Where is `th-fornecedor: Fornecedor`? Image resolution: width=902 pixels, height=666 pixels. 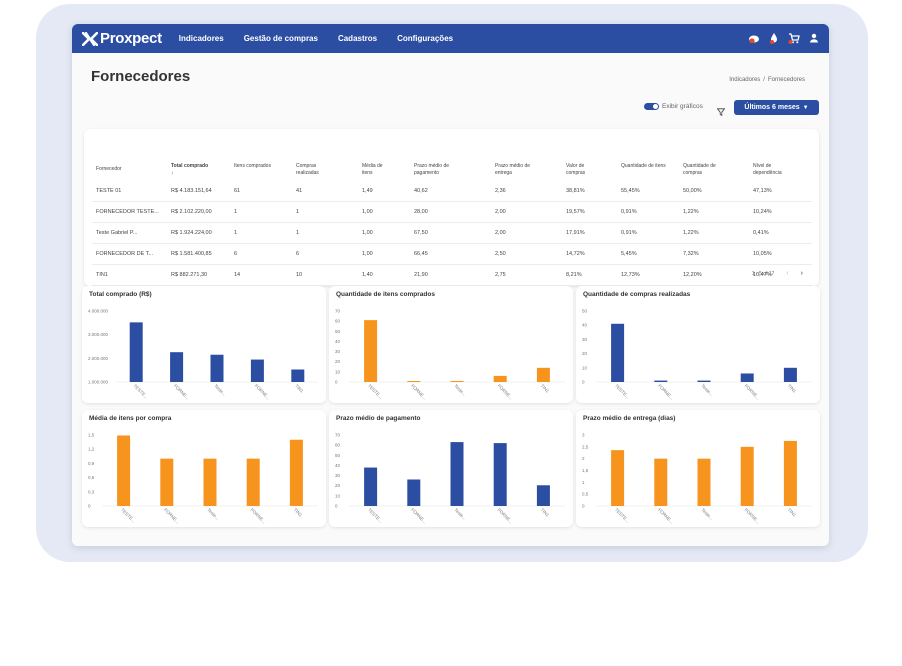 th-fornecedor: Fornecedor is located at coordinates (109, 169).